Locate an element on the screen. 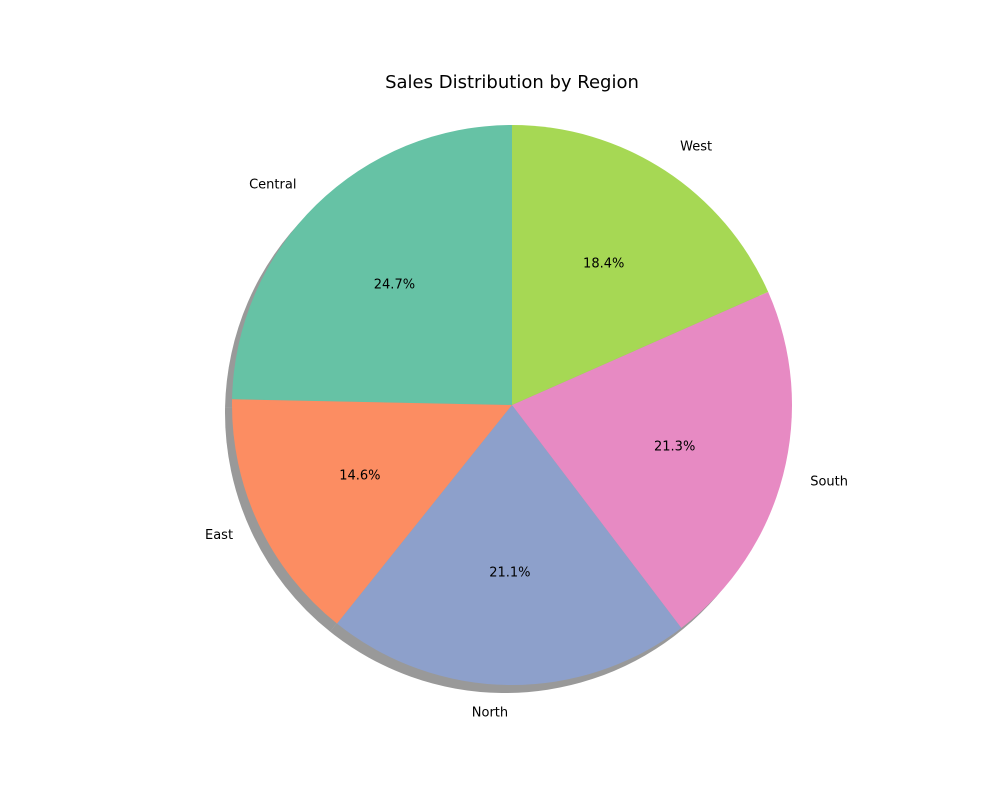  slice-label-west: West is located at coordinates (696, 146).